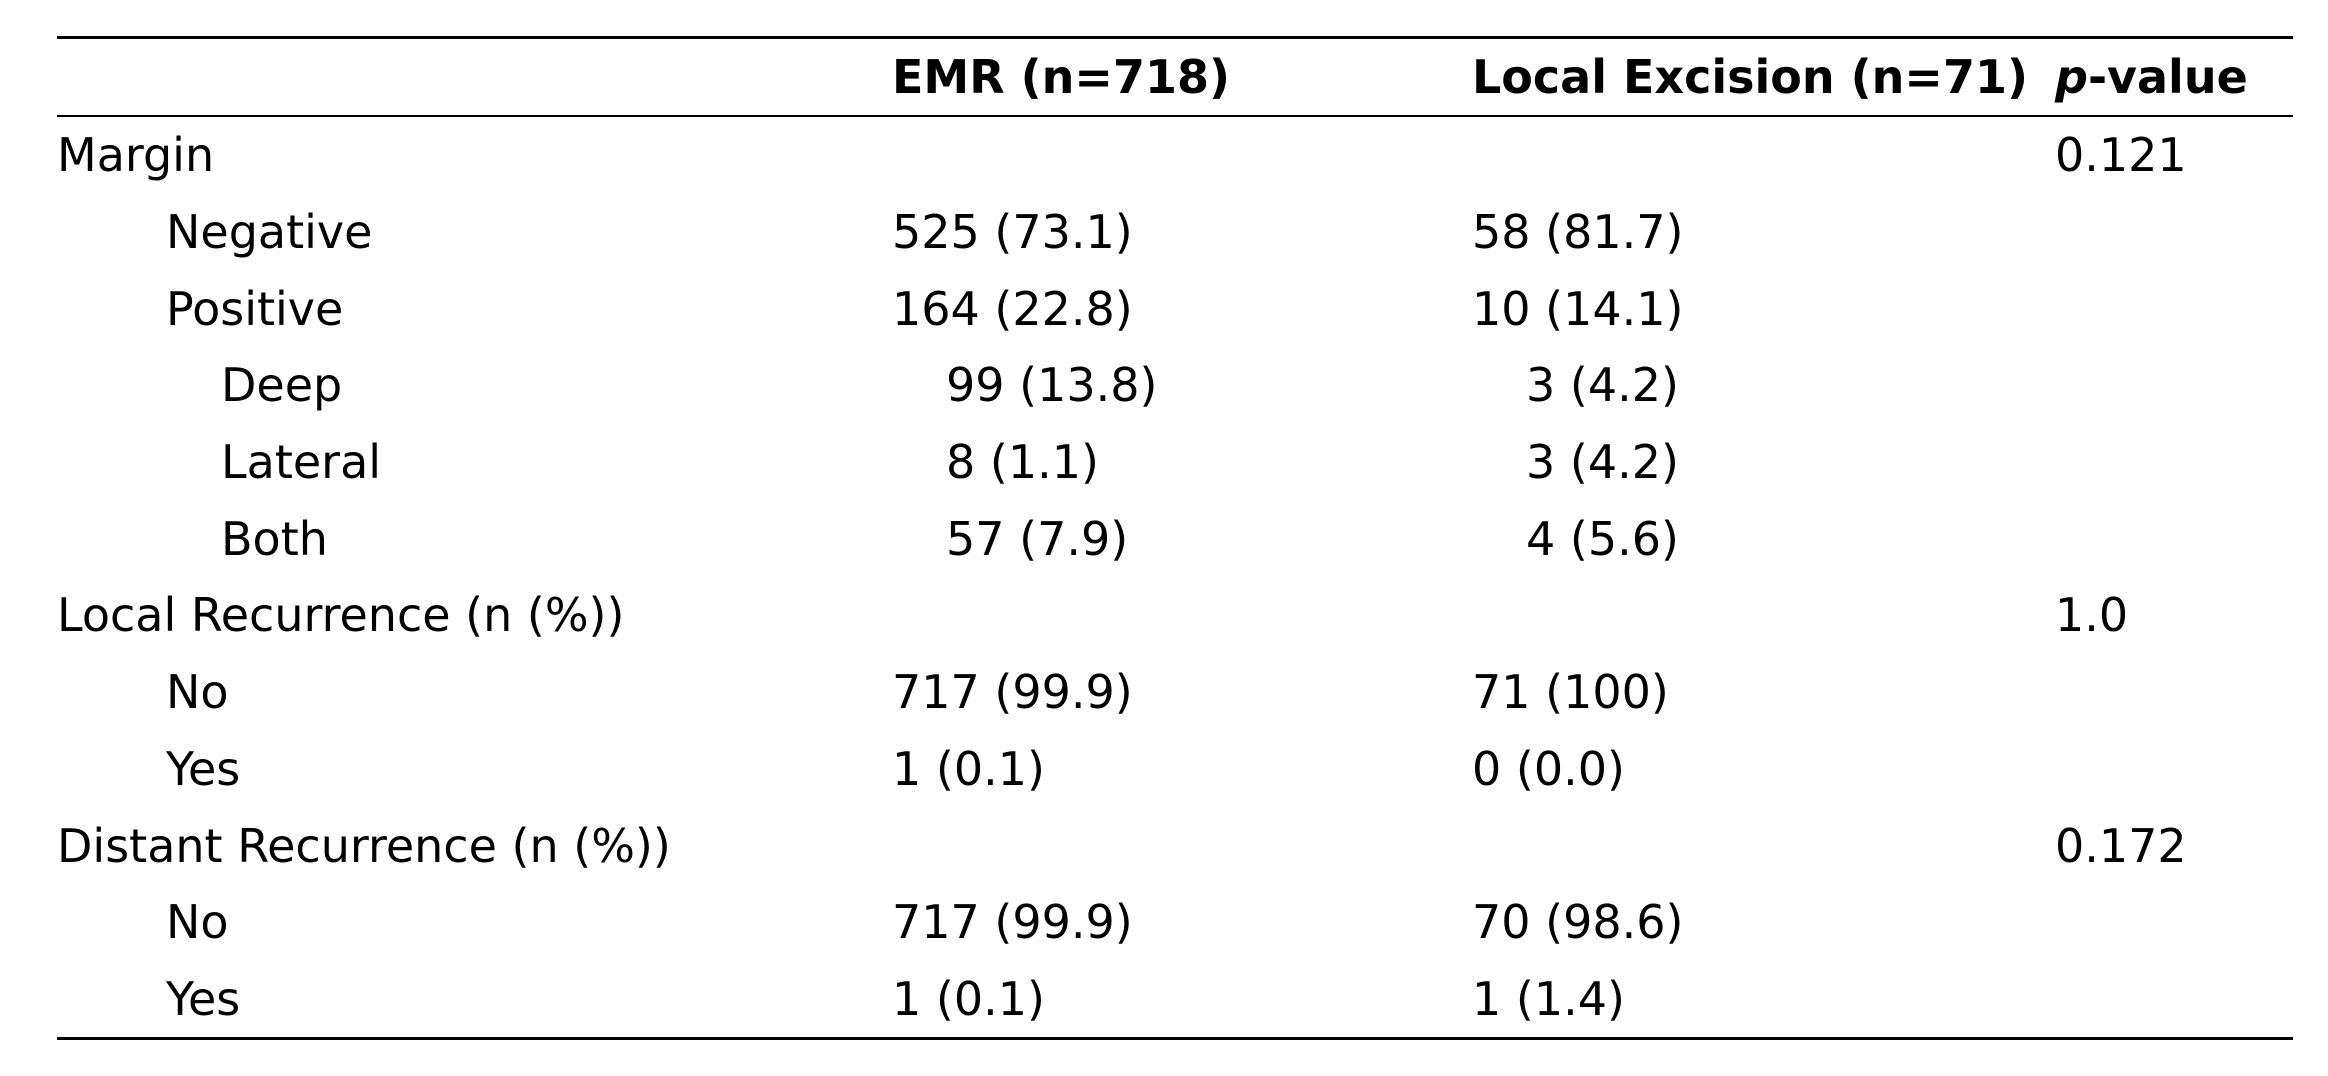 This screenshot has width=2328, height=1076. What do you see at coordinates (1548, 998) in the screenshot?
I see `cell-local-excision: 1 (1.4)` at bounding box center [1548, 998].